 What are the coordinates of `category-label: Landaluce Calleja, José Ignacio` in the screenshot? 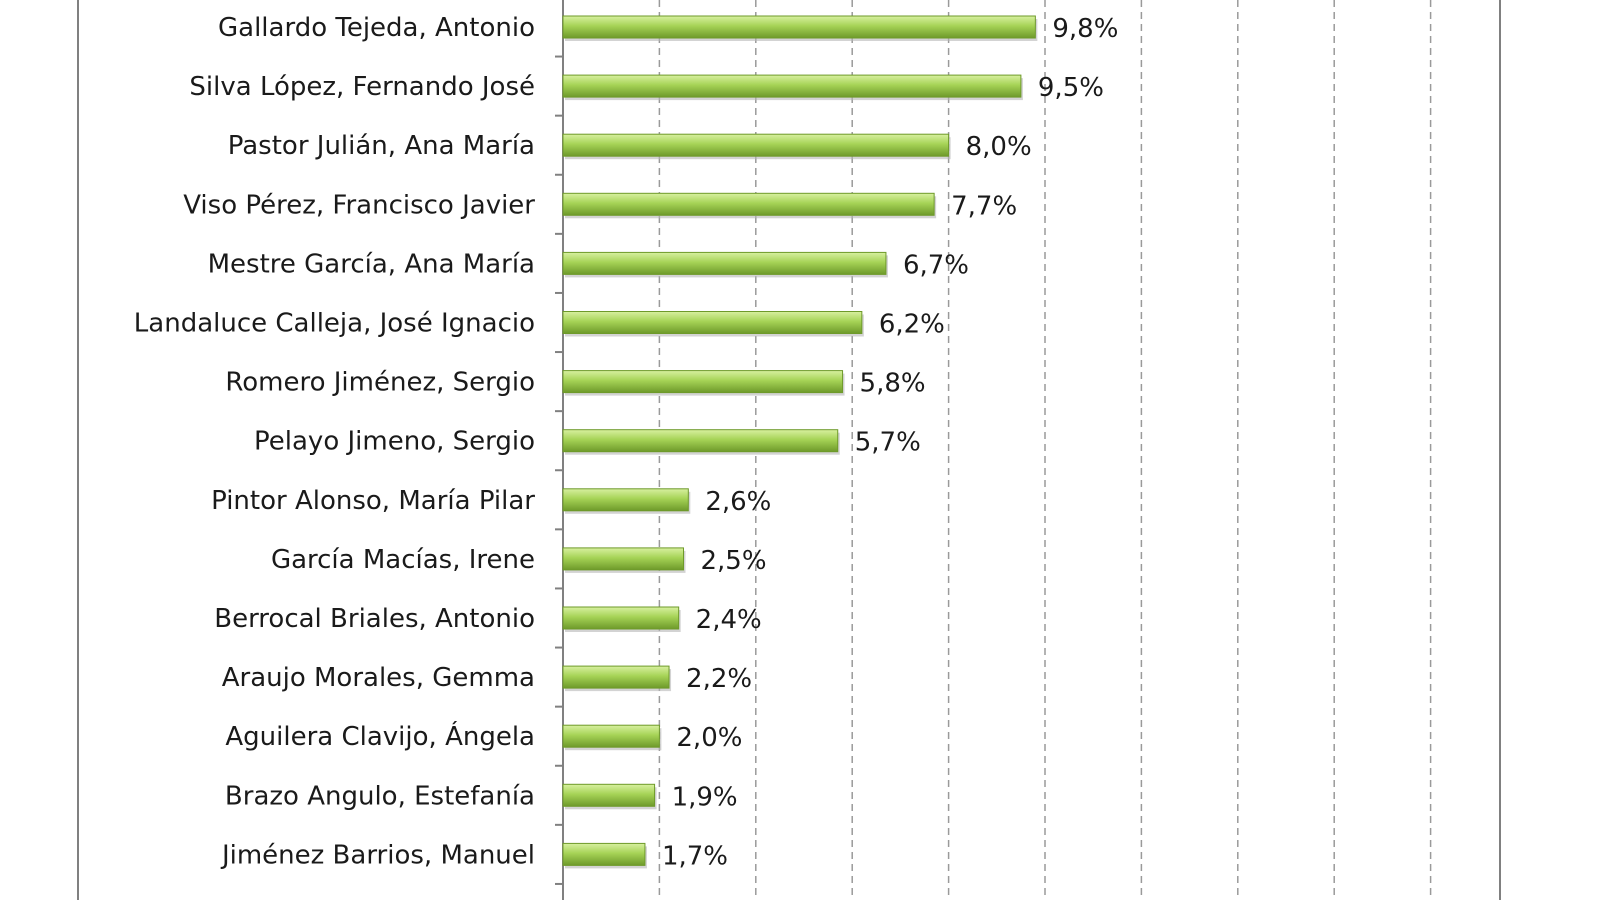 It's located at (334, 324).